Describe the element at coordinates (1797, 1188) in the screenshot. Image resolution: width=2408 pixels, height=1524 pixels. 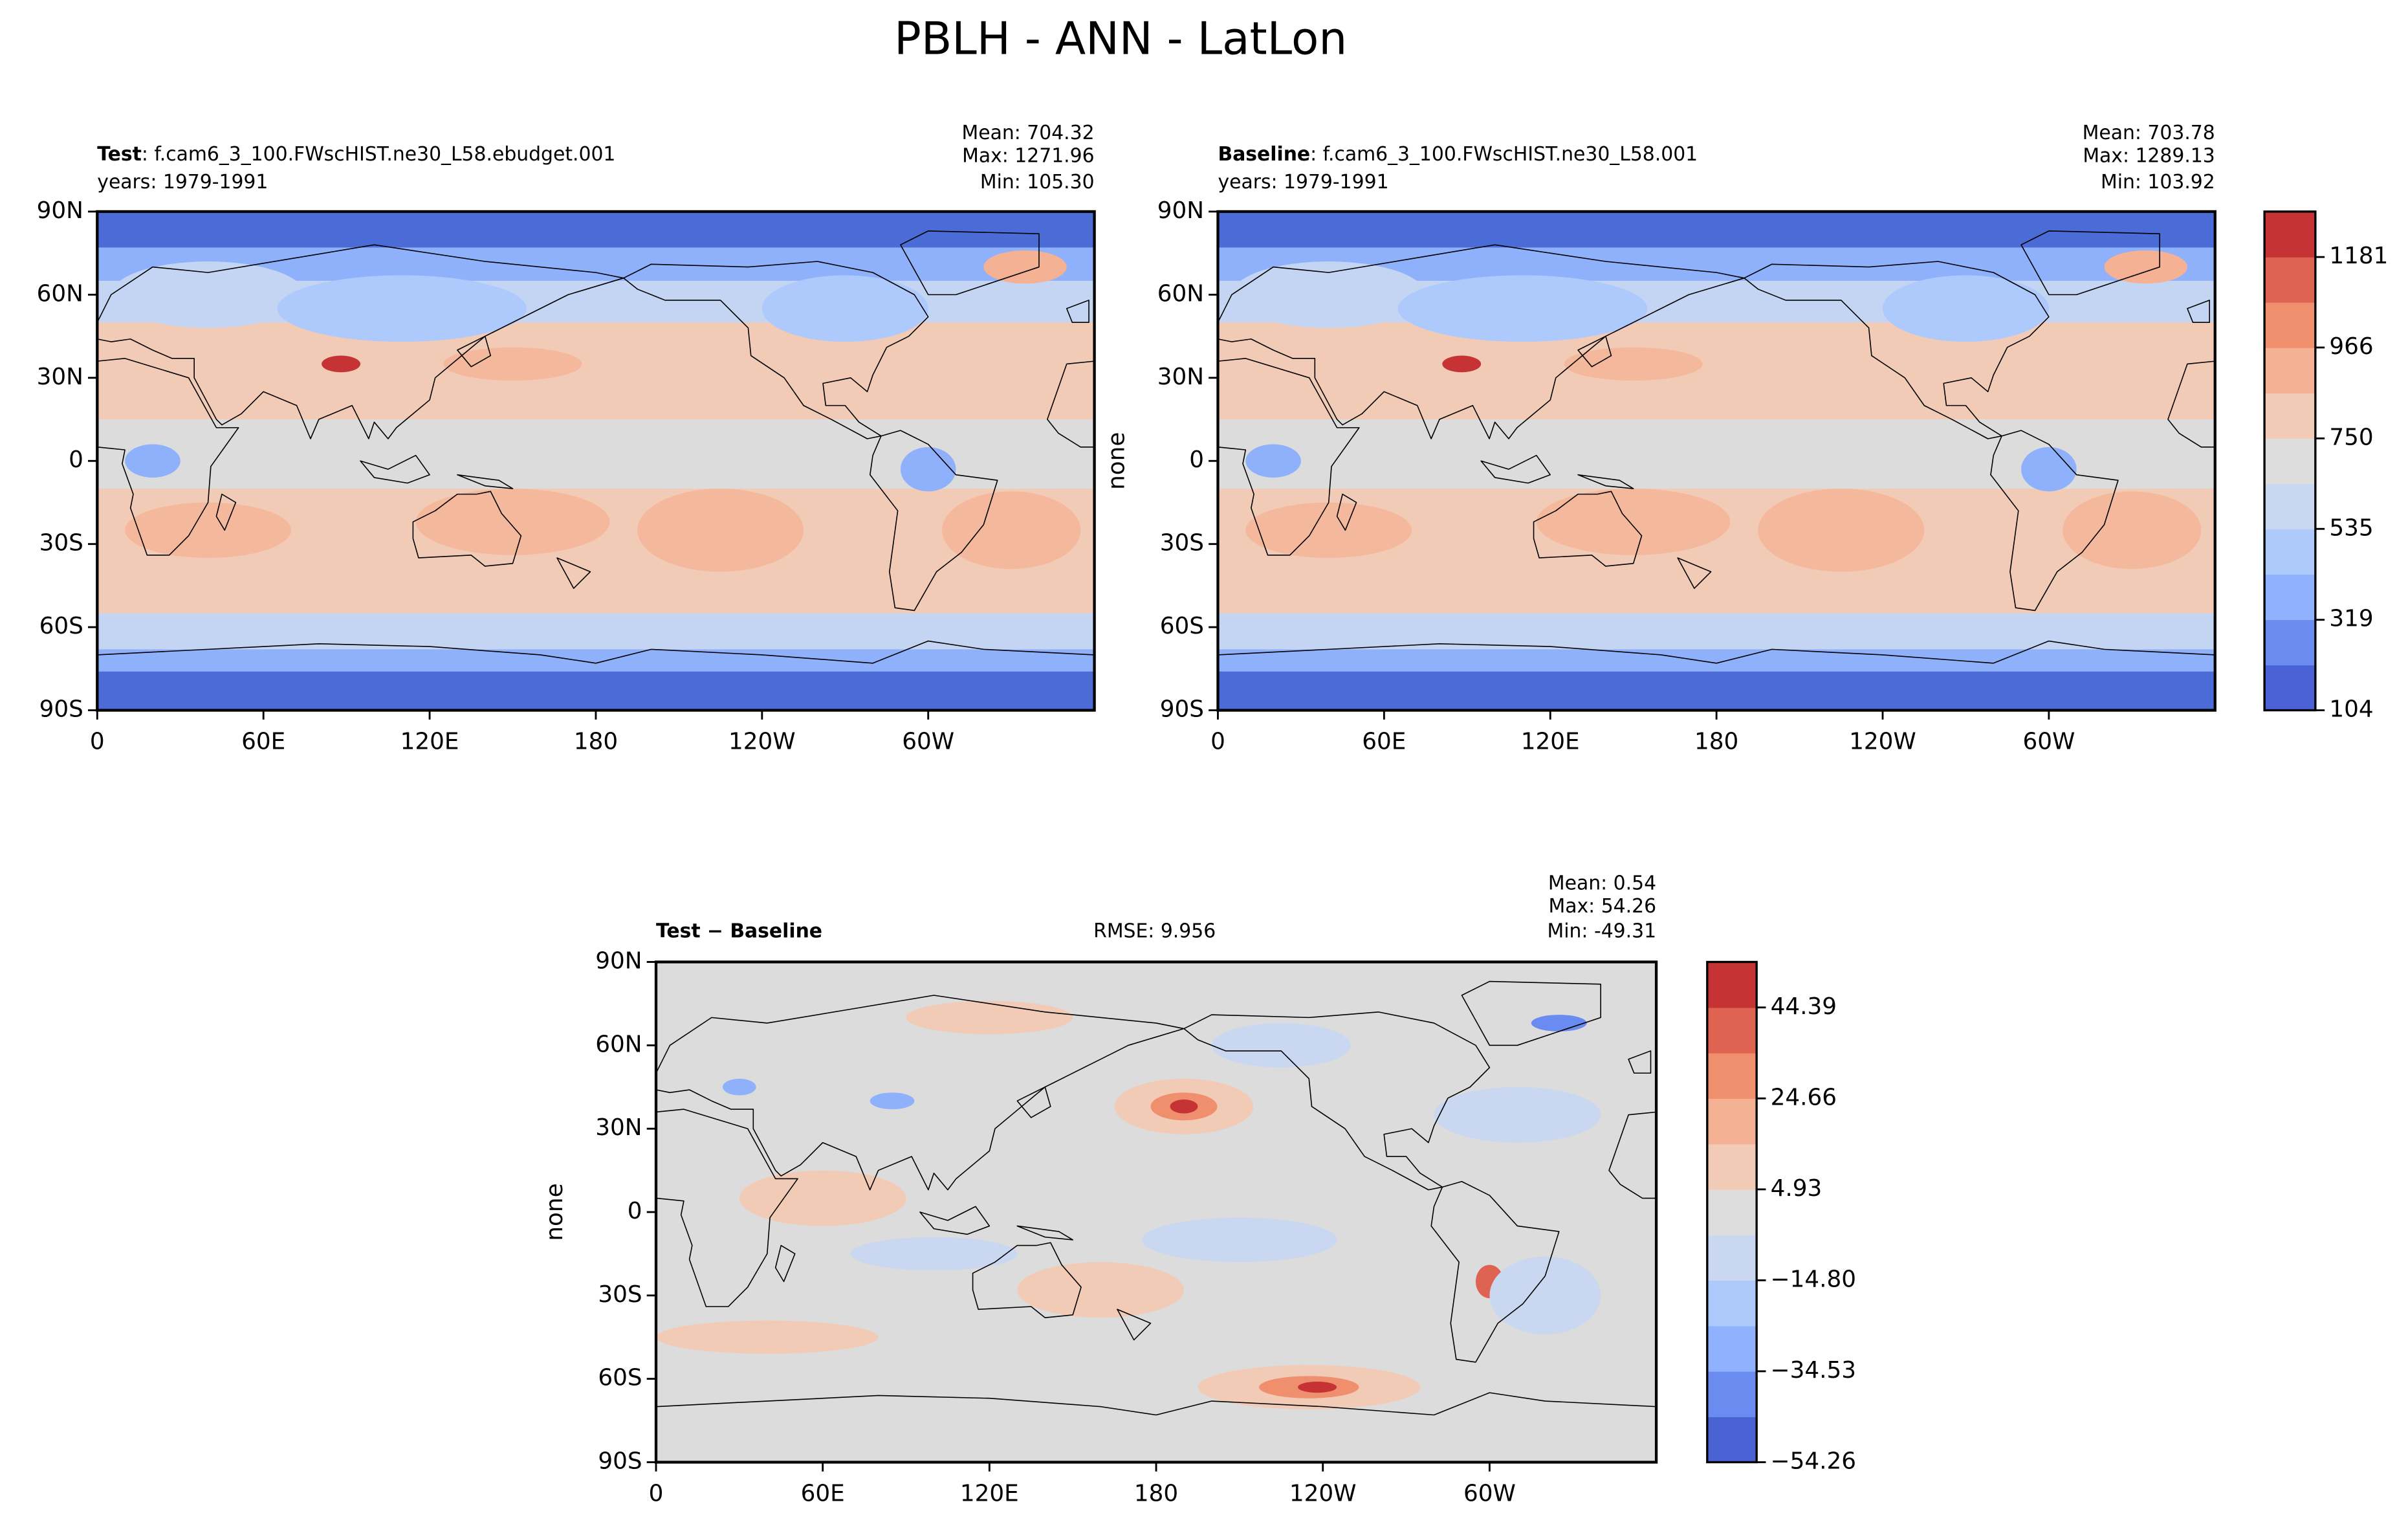
I see `colorbar-tick-label: 4.93` at that location.